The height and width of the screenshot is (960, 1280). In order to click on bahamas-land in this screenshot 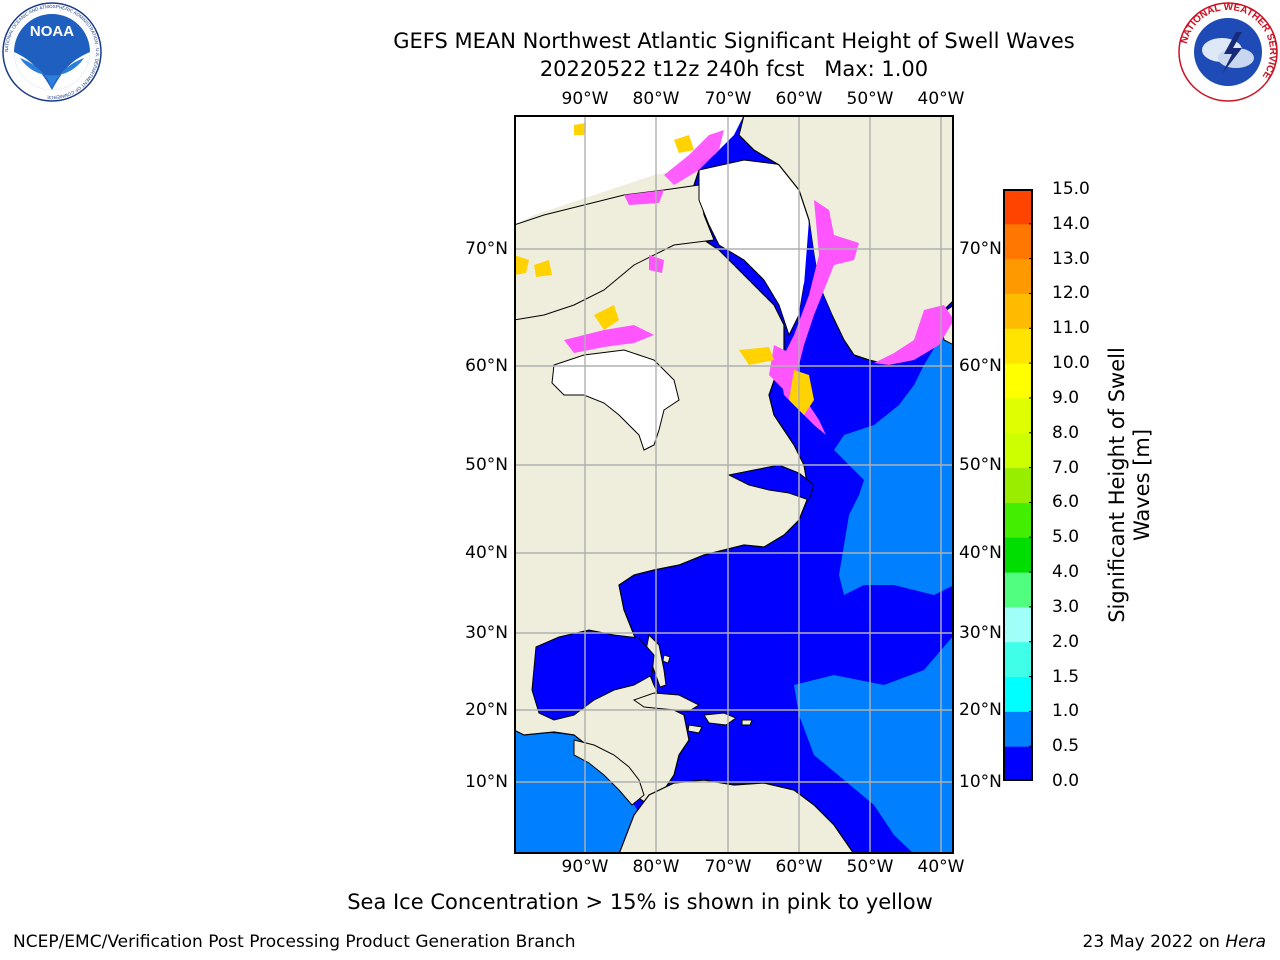, I will do `click(666, 659)`.